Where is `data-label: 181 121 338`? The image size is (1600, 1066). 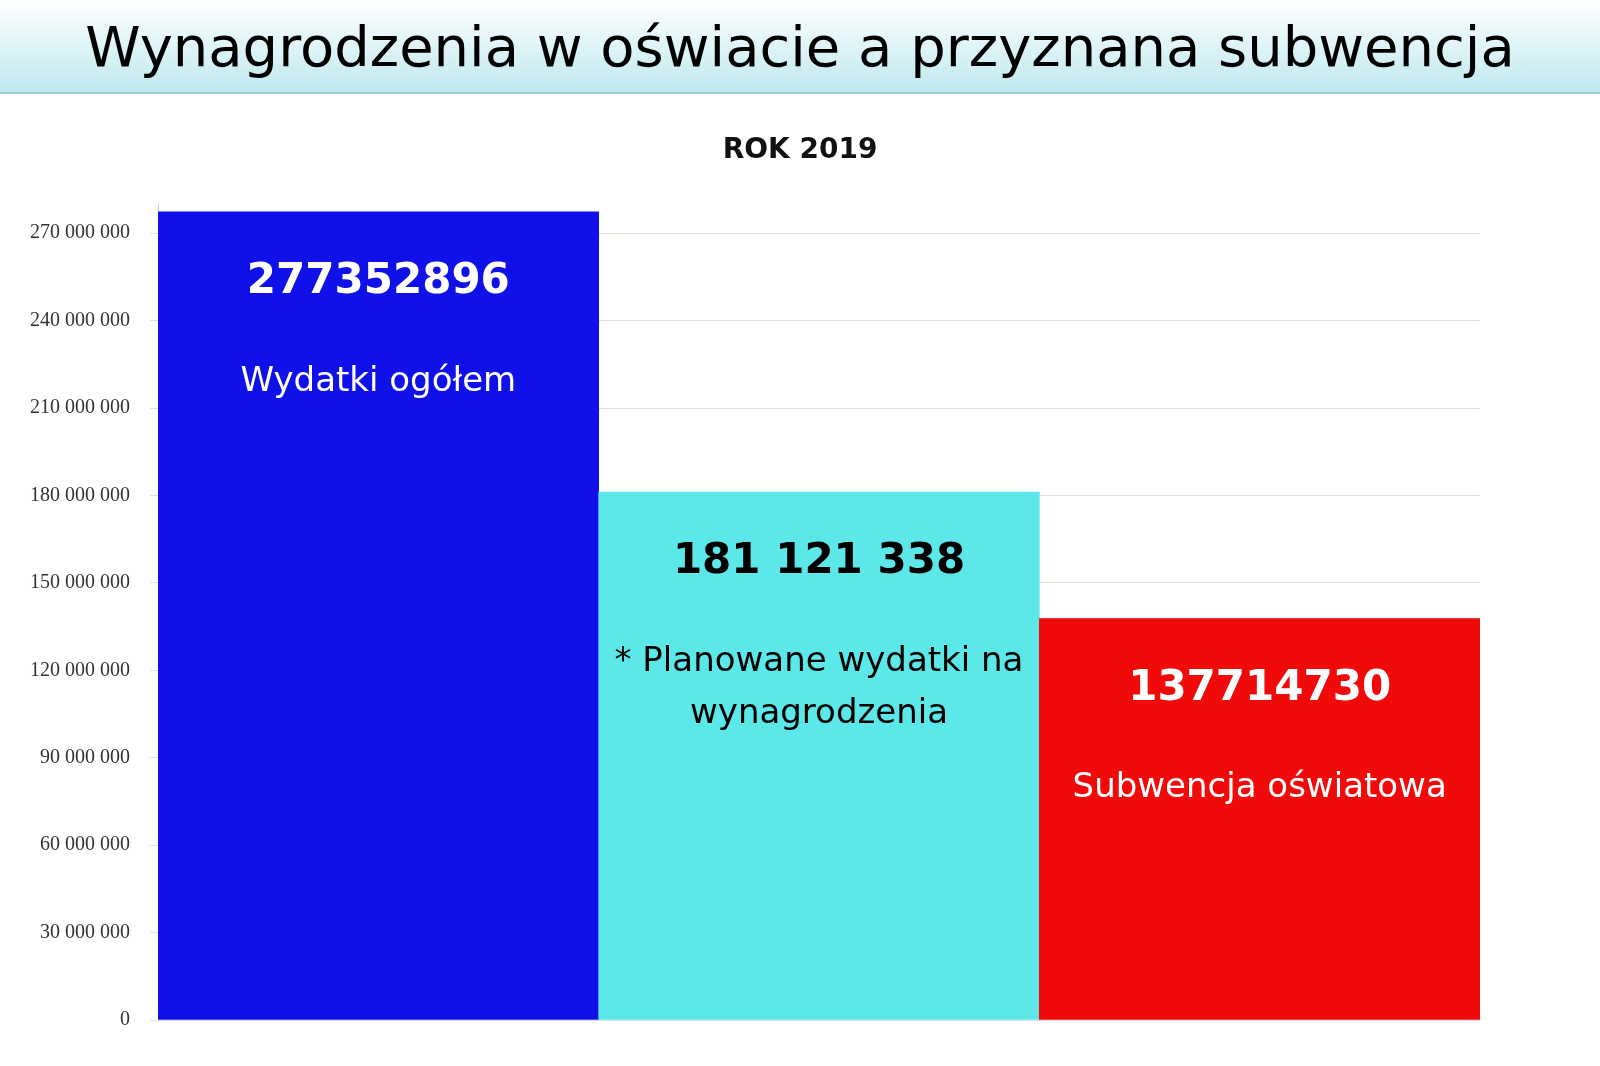 data-label: 181 121 338 is located at coordinates (819, 559).